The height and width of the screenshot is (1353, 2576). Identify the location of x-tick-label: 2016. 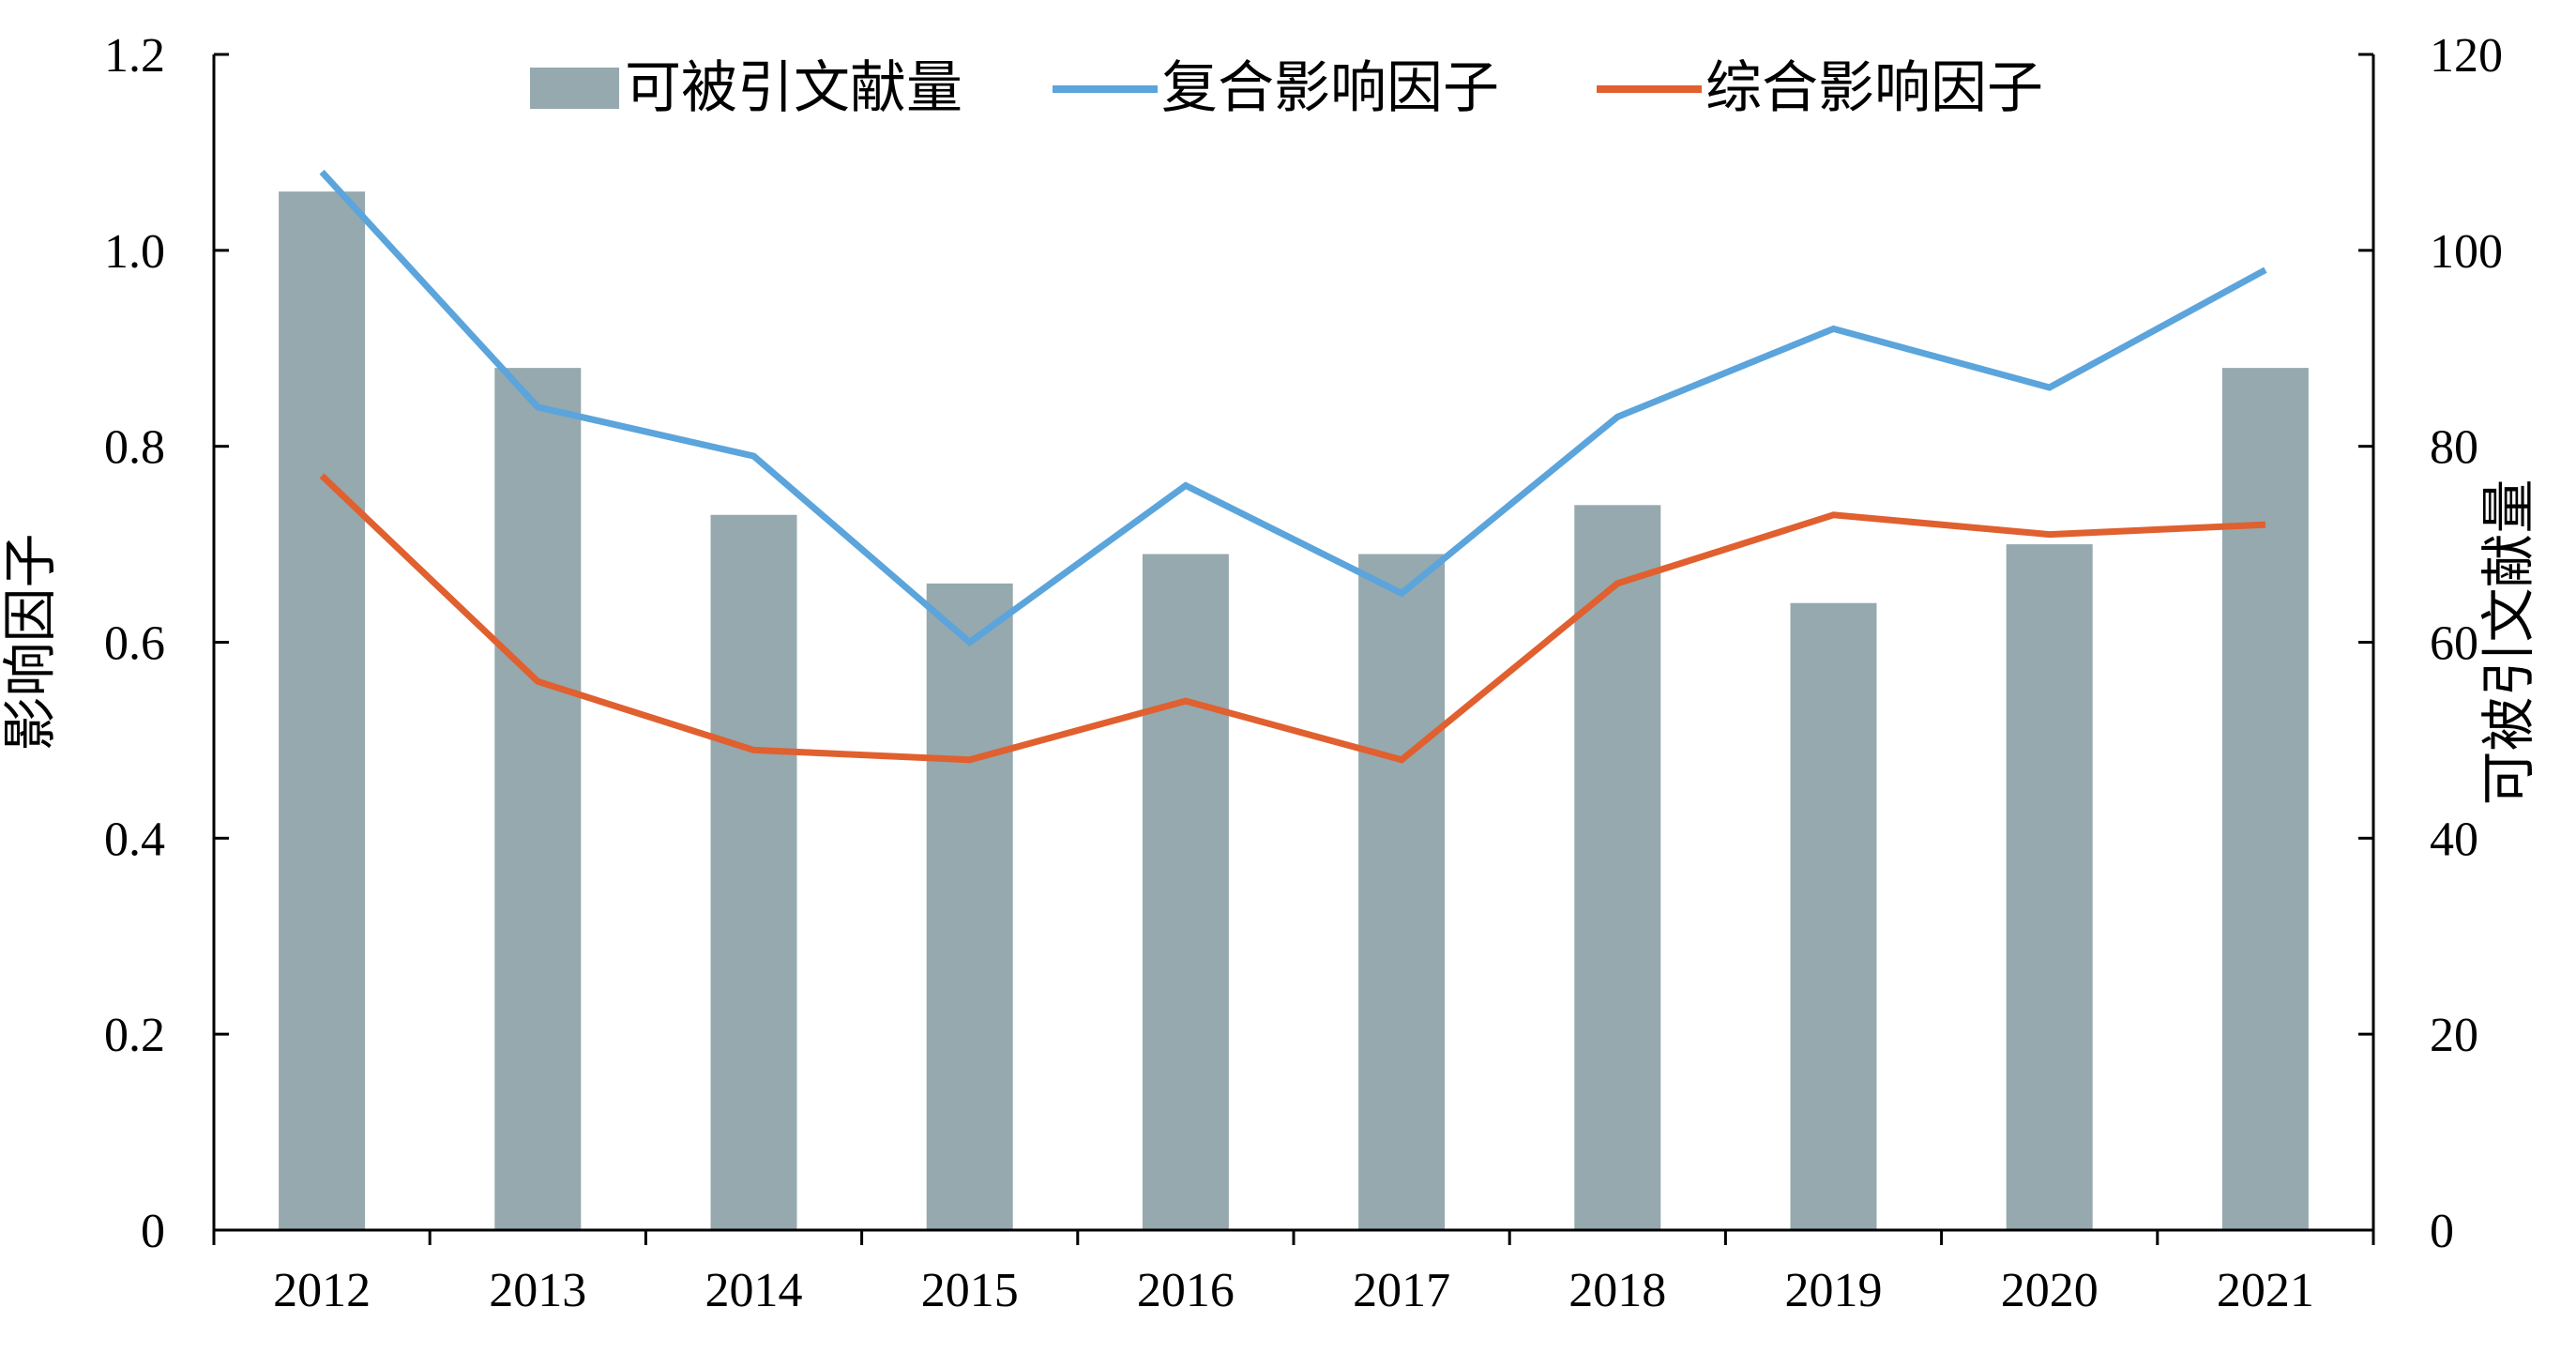
(1186, 1290).